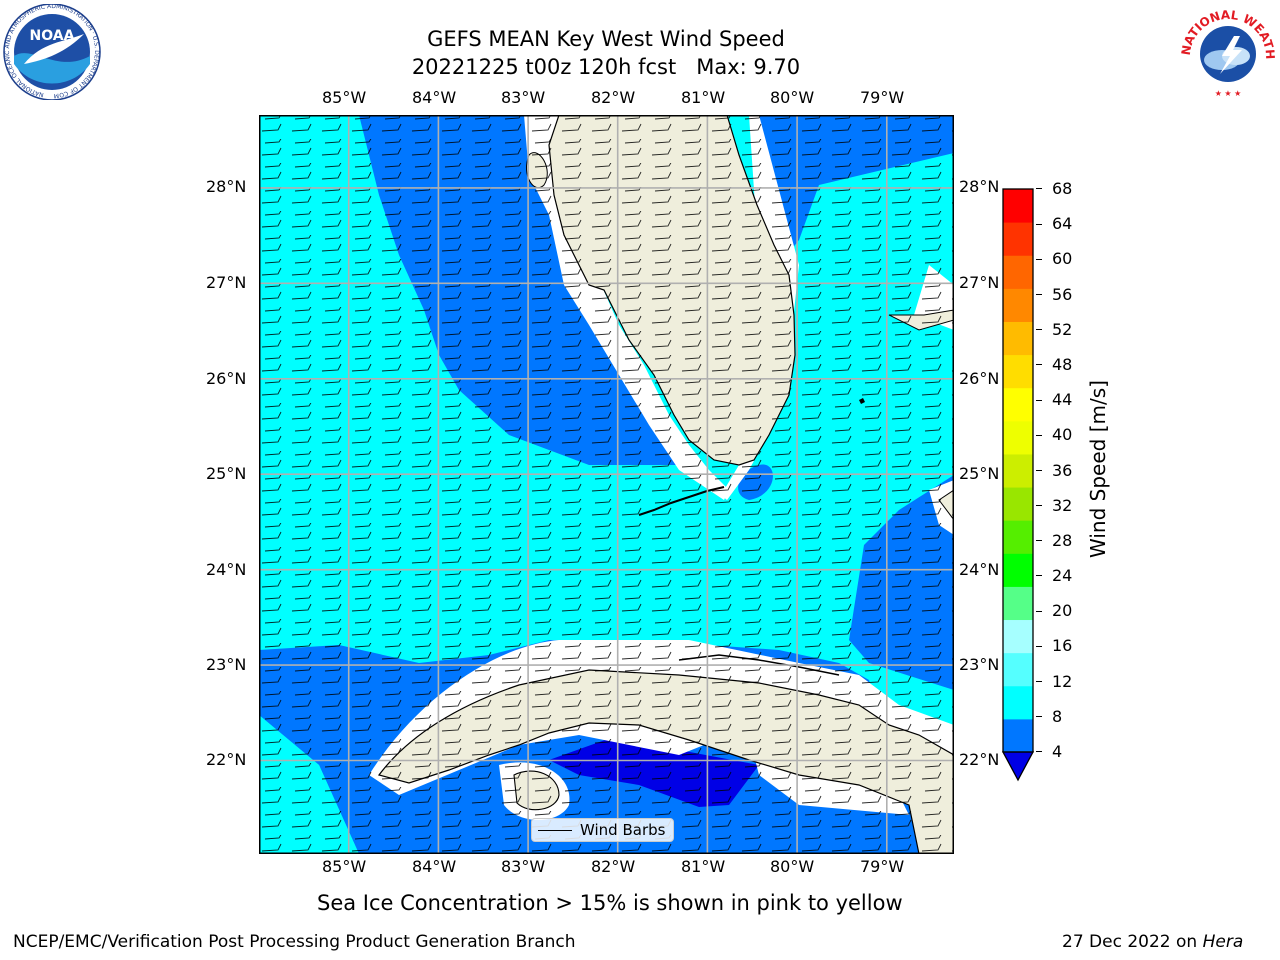 Image resolution: width=1280 pixels, height=960 pixels. I want to click on lon-tick-bottom-80w: 80°W, so click(792, 866).